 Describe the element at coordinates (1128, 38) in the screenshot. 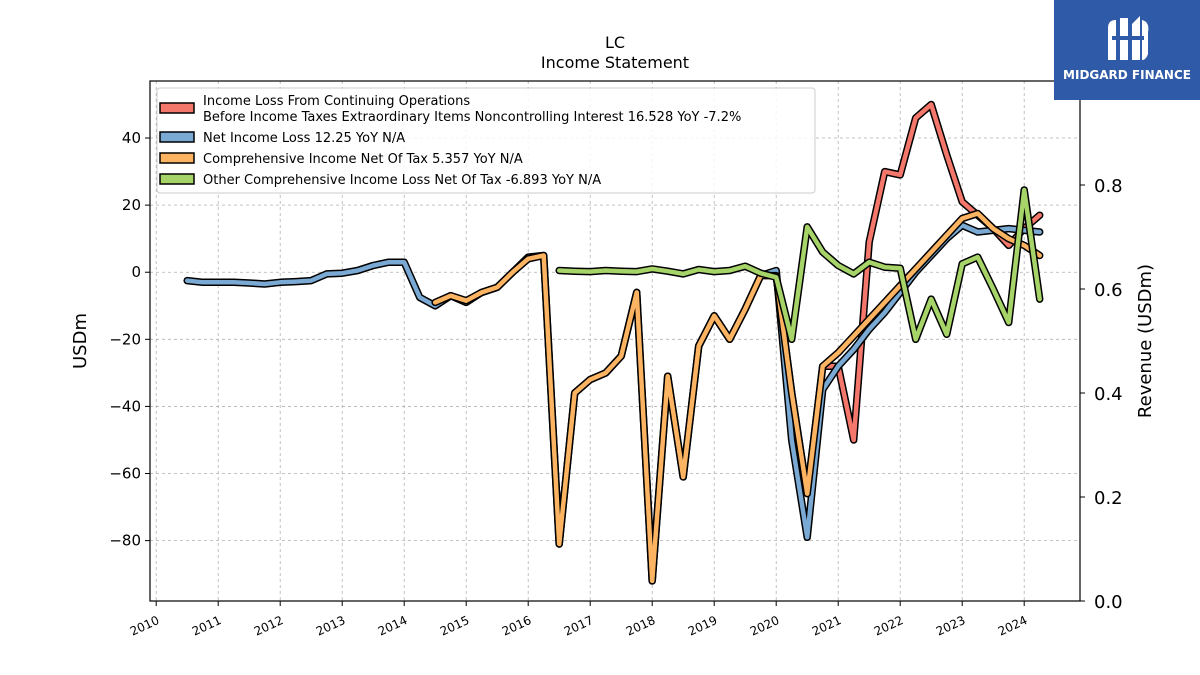

I see `brand-mark-icon` at that location.